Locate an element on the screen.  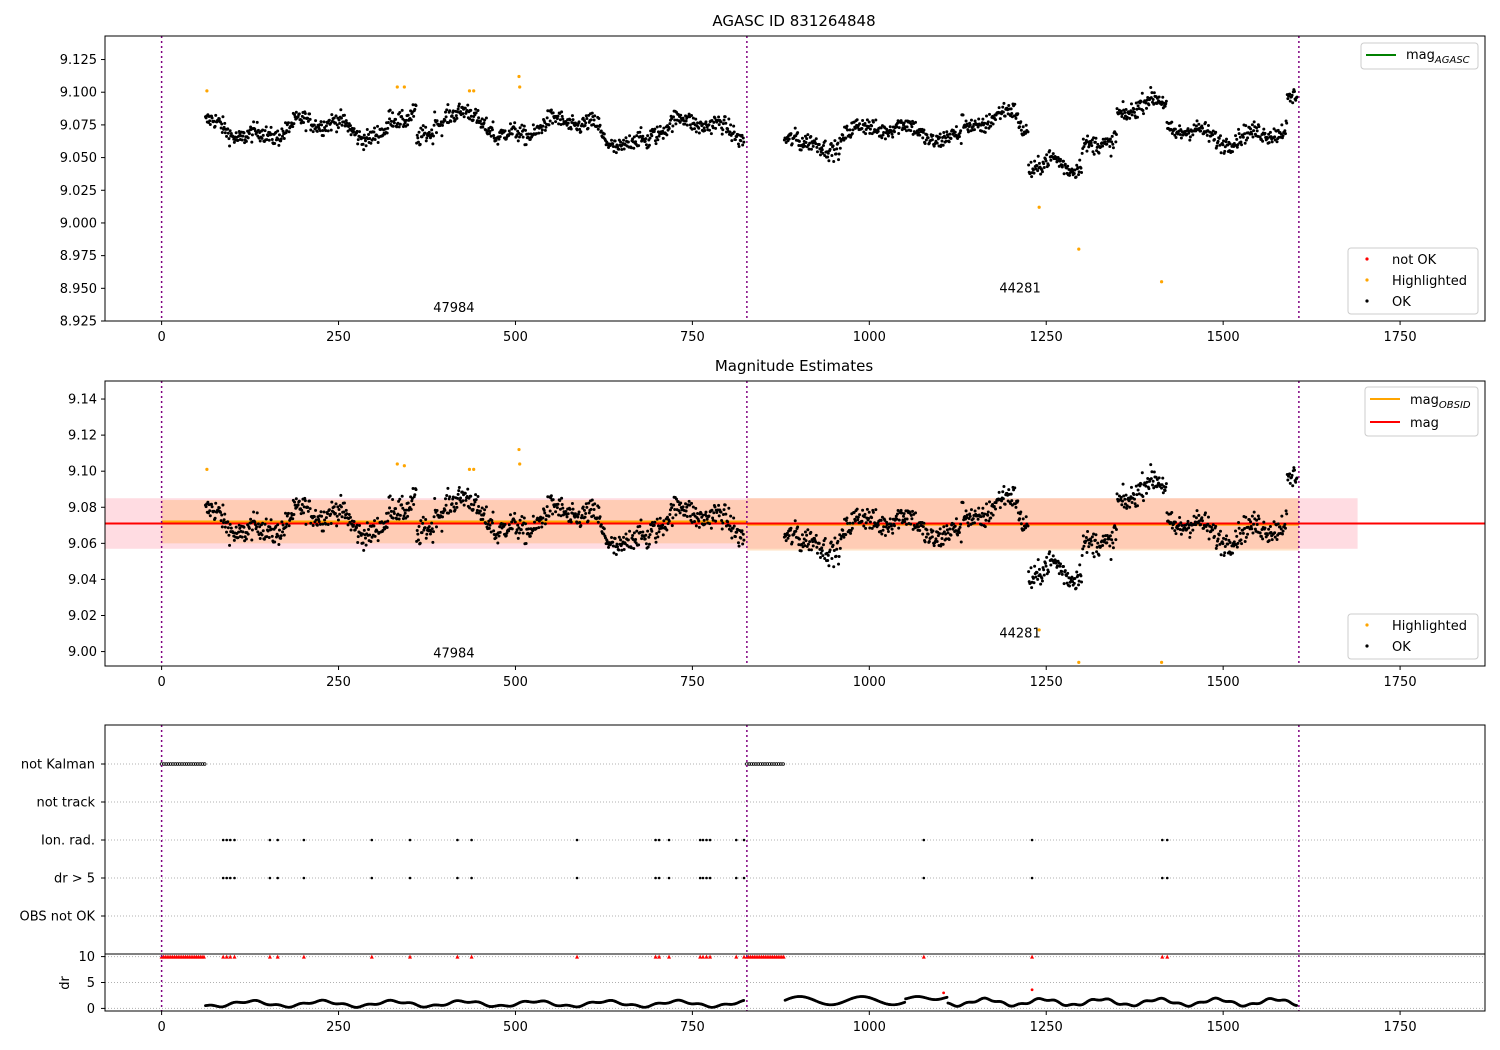
panel2-y-tick-label: 9.00 is located at coordinates (82, 652).